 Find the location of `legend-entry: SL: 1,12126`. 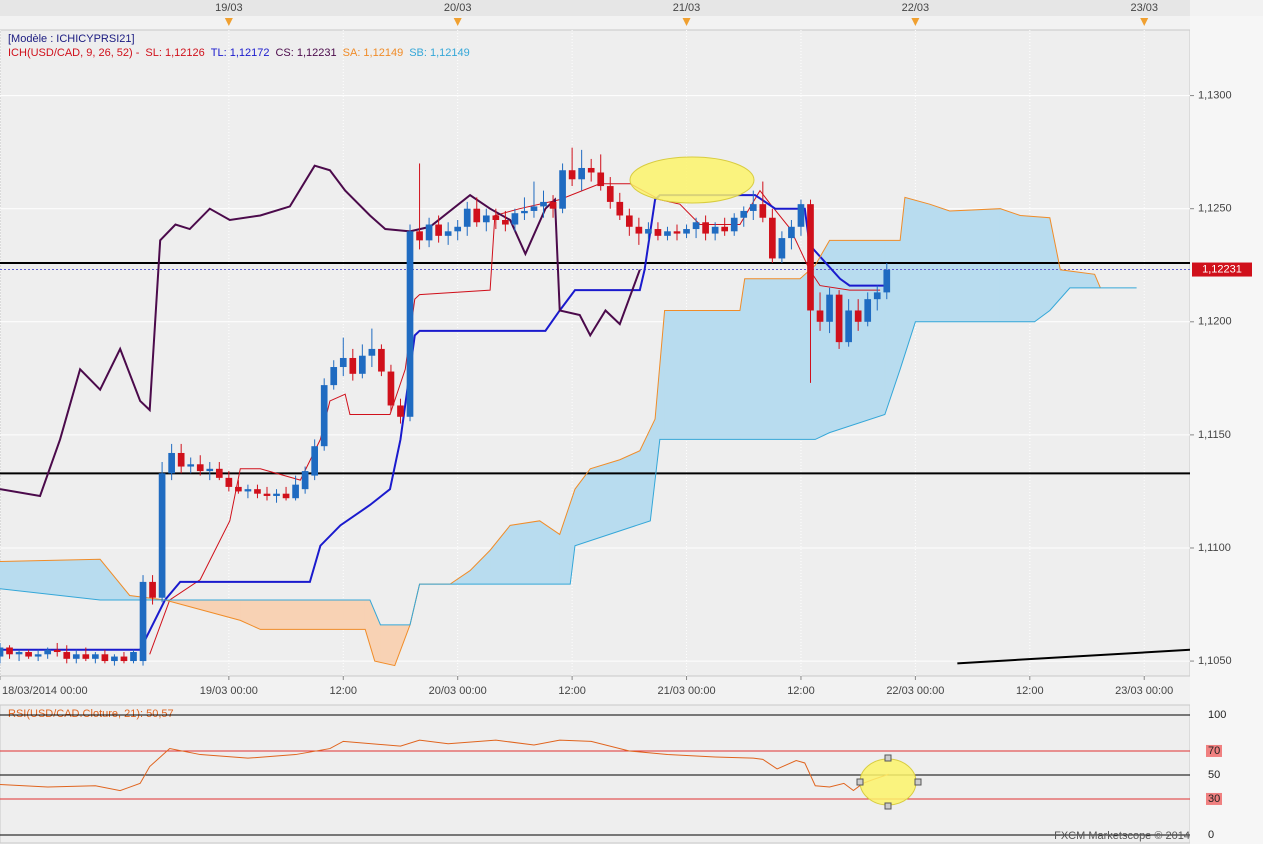

legend-entry: SL: 1,12126 is located at coordinates (175, 53).